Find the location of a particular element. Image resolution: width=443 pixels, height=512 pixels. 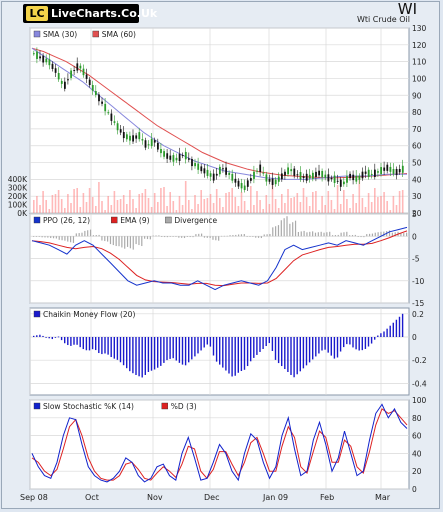

stoch-d-line is located at coordinates (219, 444).